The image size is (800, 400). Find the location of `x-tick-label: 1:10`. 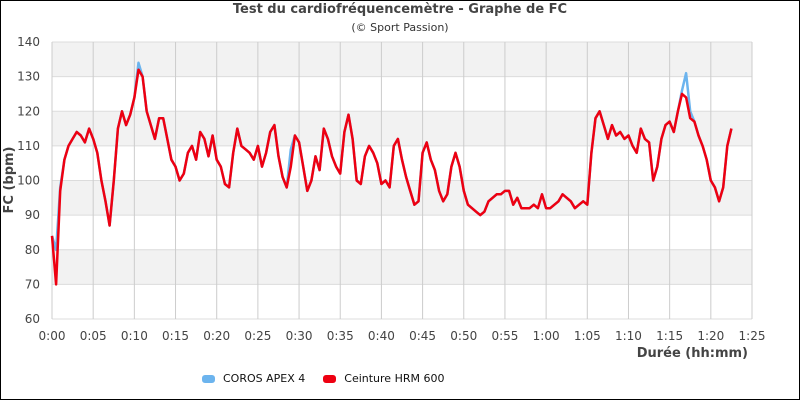

x-tick-label: 1:10 is located at coordinates (628, 336).